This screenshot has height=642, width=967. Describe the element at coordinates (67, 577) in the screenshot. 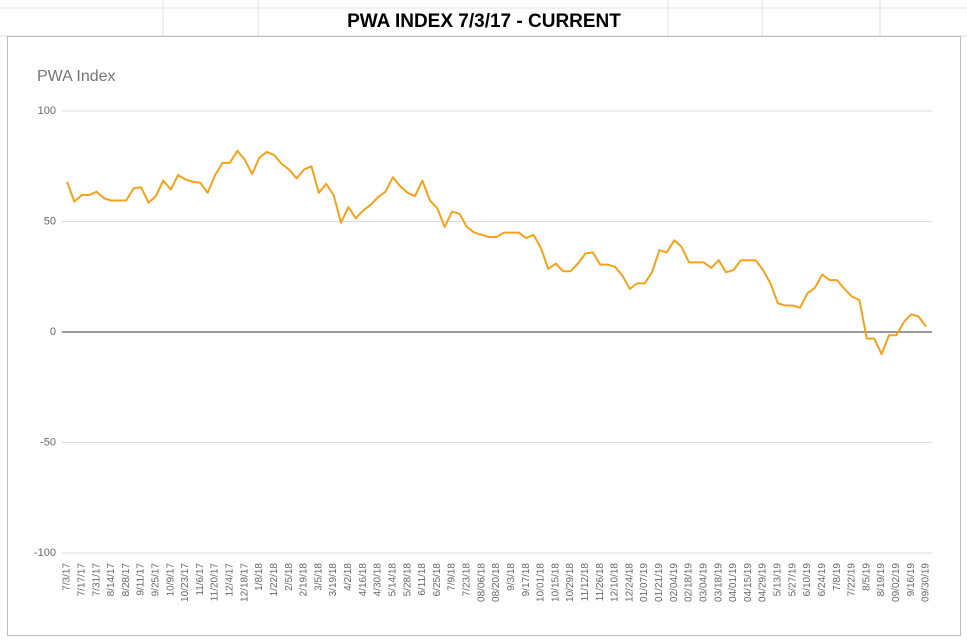

I see `x-tick-label: 7/3/17` at that location.